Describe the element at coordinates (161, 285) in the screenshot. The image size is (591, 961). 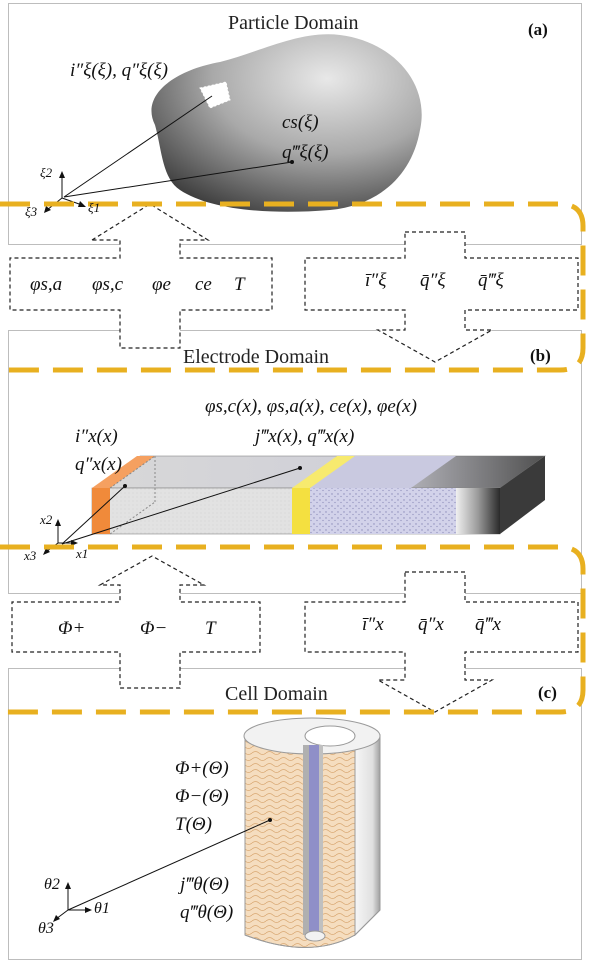
I see `t1-down-phi-e: φe` at that location.